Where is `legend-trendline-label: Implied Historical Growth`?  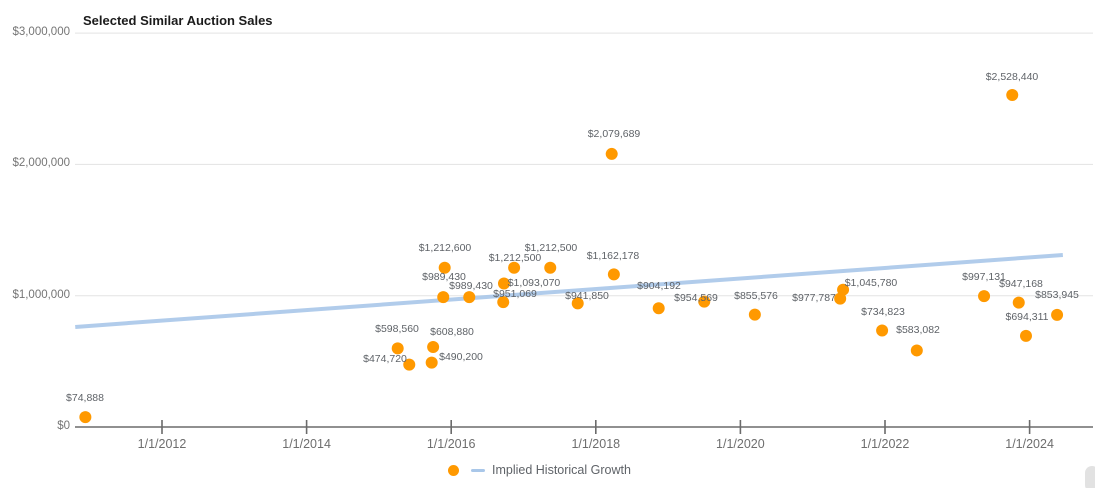 legend-trendline-label: Implied Historical Growth is located at coordinates (561, 470).